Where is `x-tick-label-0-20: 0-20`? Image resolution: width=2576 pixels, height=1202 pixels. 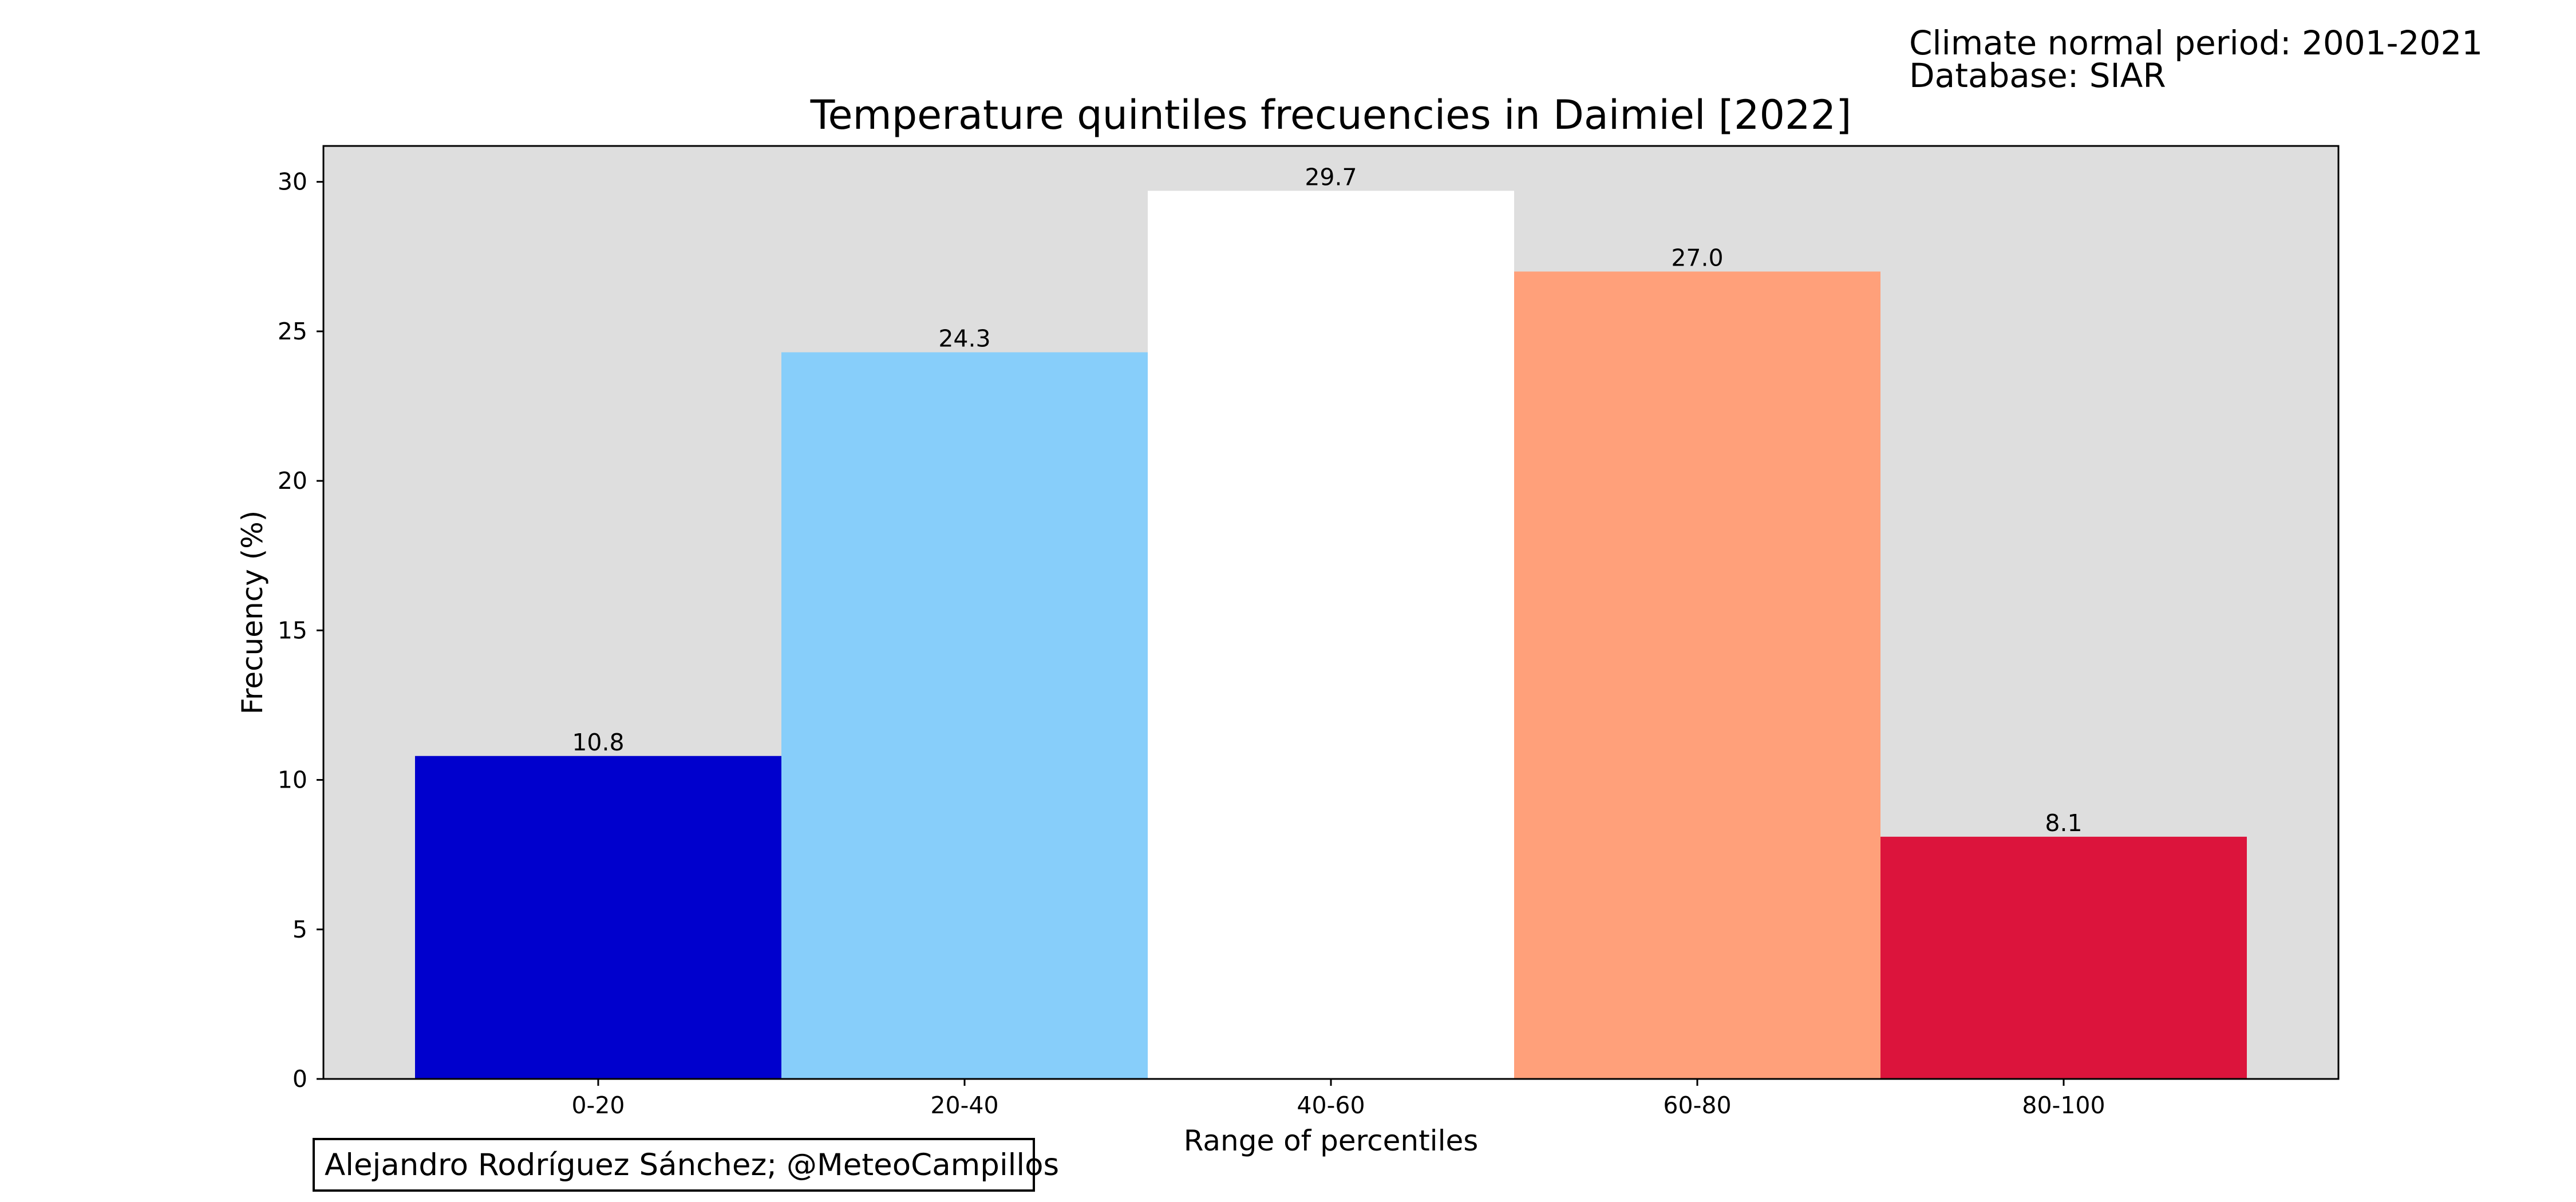
x-tick-label-0-20: 0-20 is located at coordinates (598, 1106).